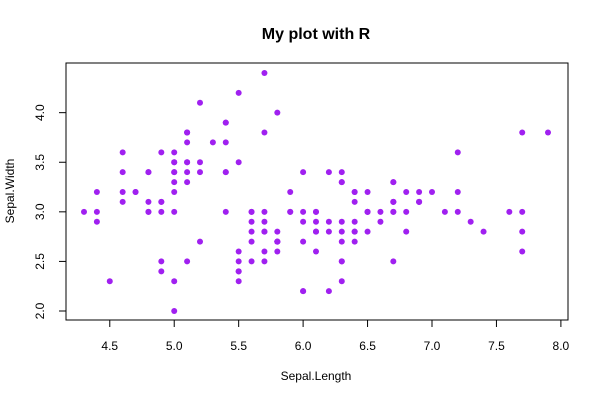  Describe the element at coordinates (561, 346) in the screenshot. I see `x-tick-label: 8.0` at that location.